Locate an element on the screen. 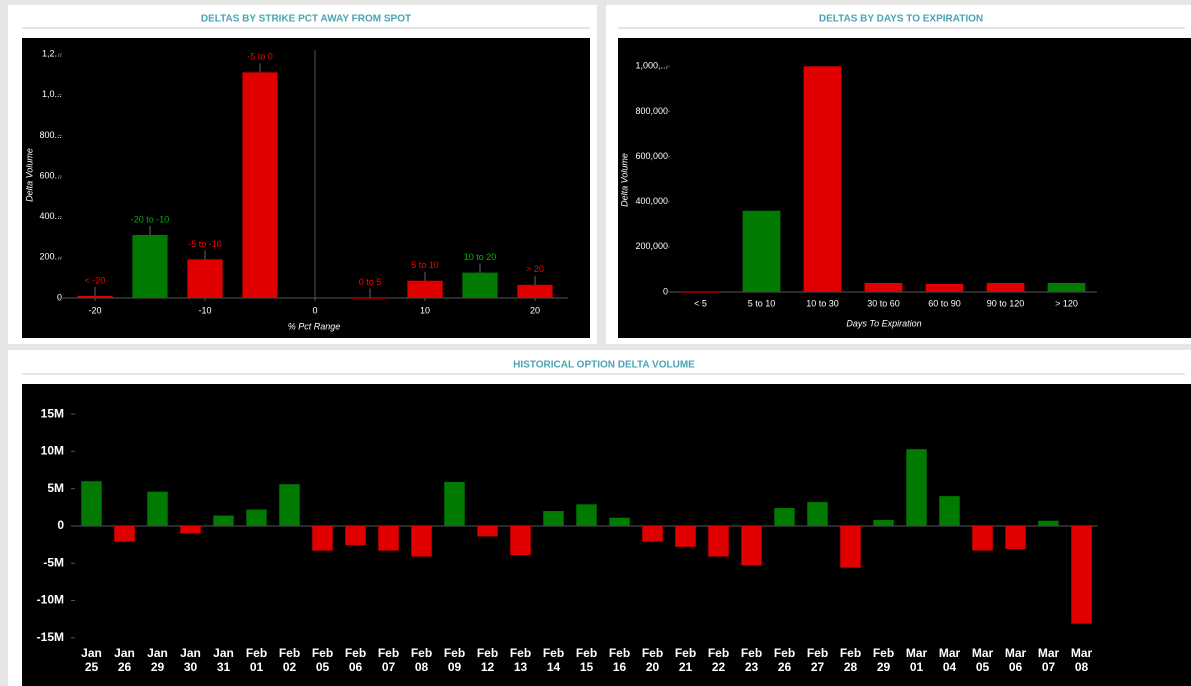  x-tick-label: 10 to 30 is located at coordinates (822, 303).